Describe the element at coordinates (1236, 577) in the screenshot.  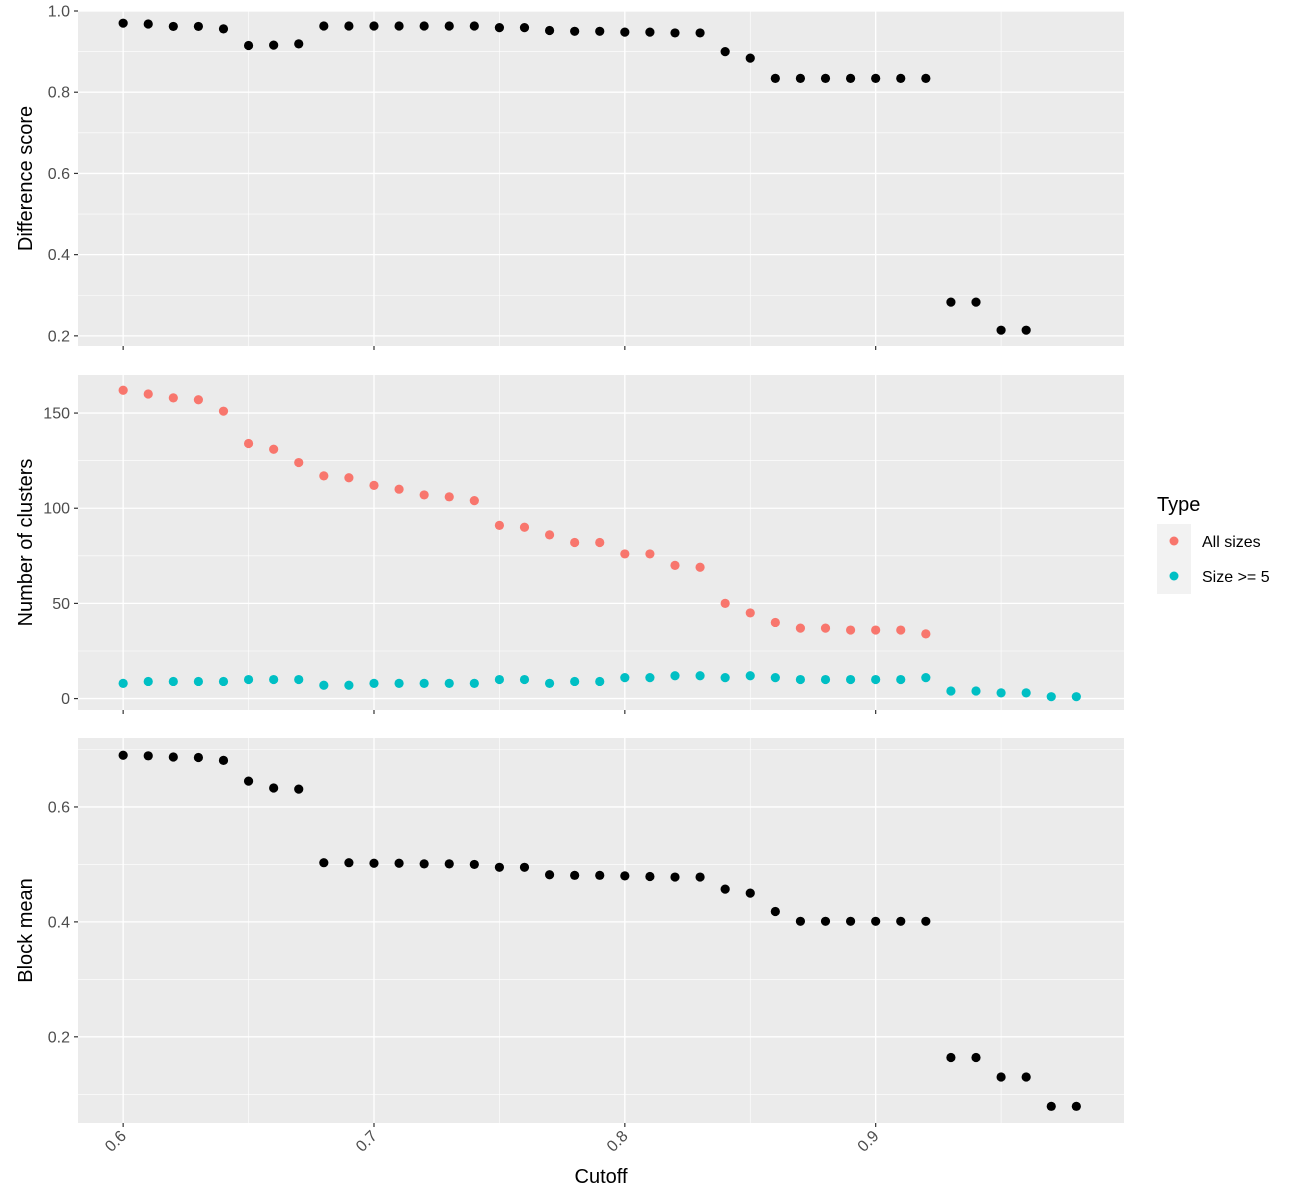
I see `legend-label-size-ge-5: Size >= 5` at that location.